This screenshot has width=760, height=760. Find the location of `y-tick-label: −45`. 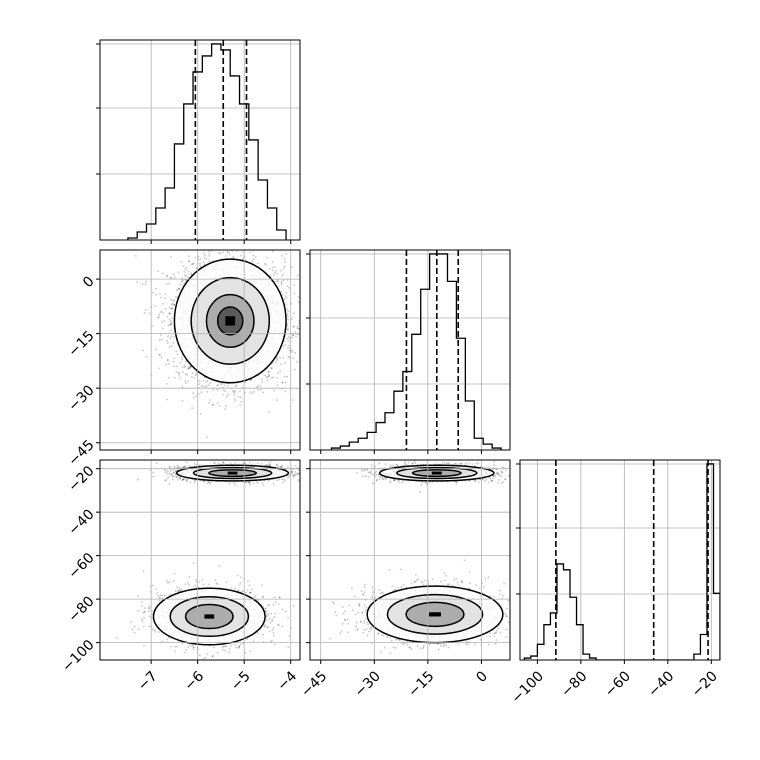

y-tick-label: −45 is located at coordinates (81, 453).